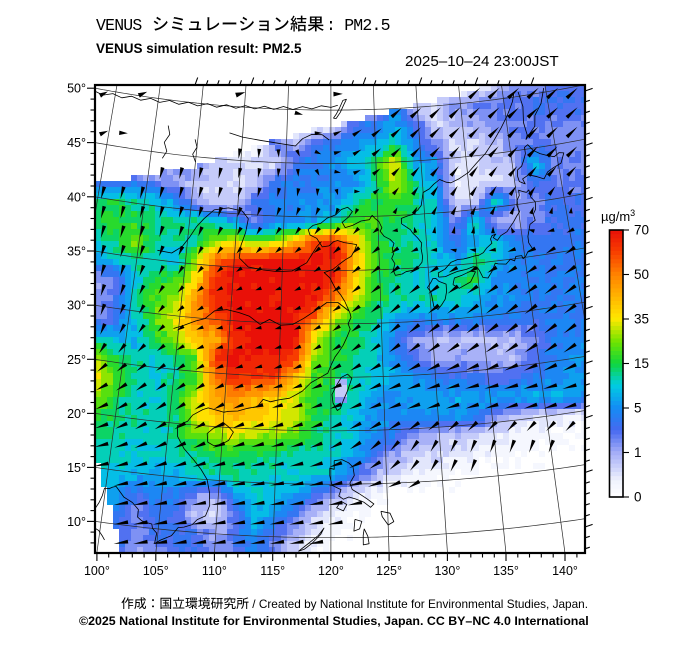 The height and width of the screenshot is (654, 700). Describe the element at coordinates (76, 197) in the screenshot. I see `svg-text: 40°` at that location.